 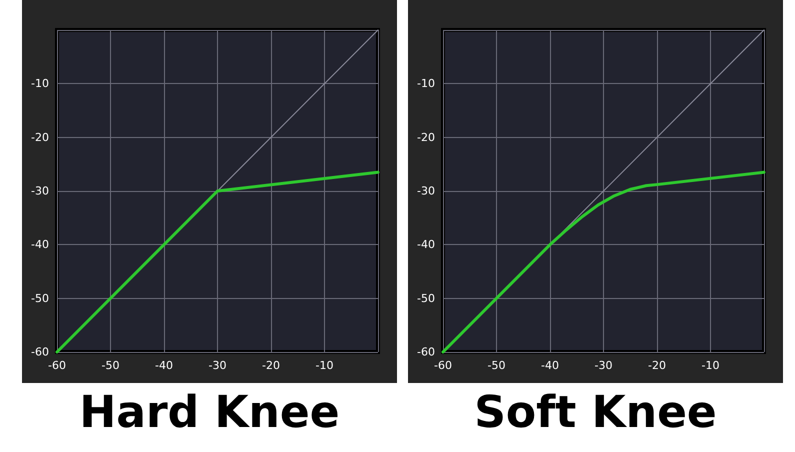 I want to click on text: Hard Knee, so click(x=209, y=413).